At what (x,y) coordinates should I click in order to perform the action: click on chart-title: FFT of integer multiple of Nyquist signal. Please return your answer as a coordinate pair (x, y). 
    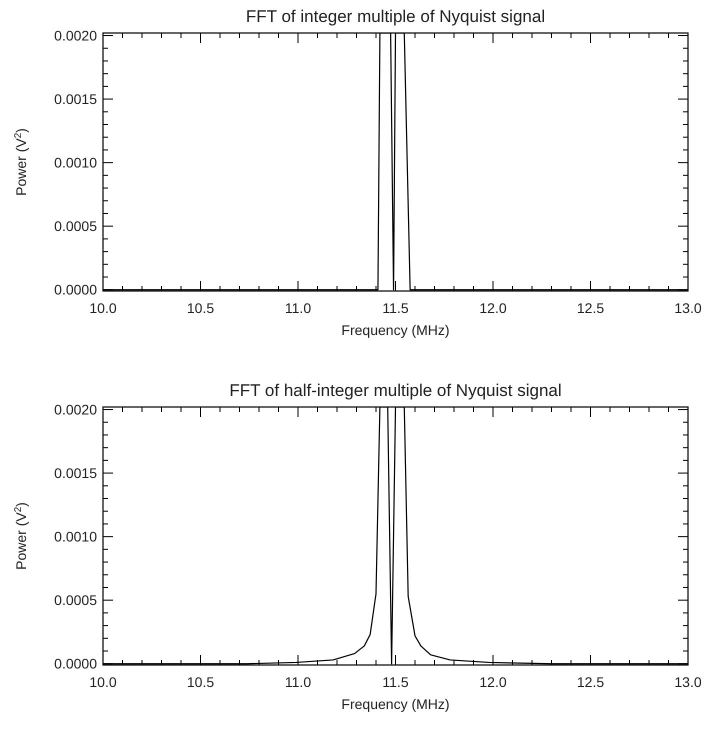
    Looking at the image, I should click on (396, 16).